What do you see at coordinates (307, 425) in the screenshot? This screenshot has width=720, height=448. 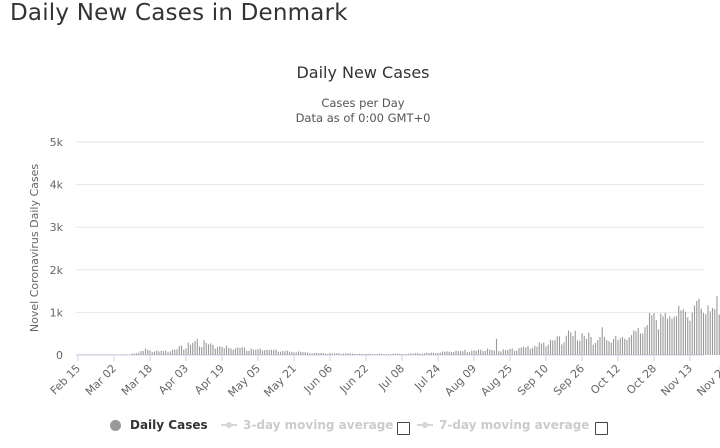 I see `legend-item-3-day-average: 3-day moving average` at bounding box center [307, 425].